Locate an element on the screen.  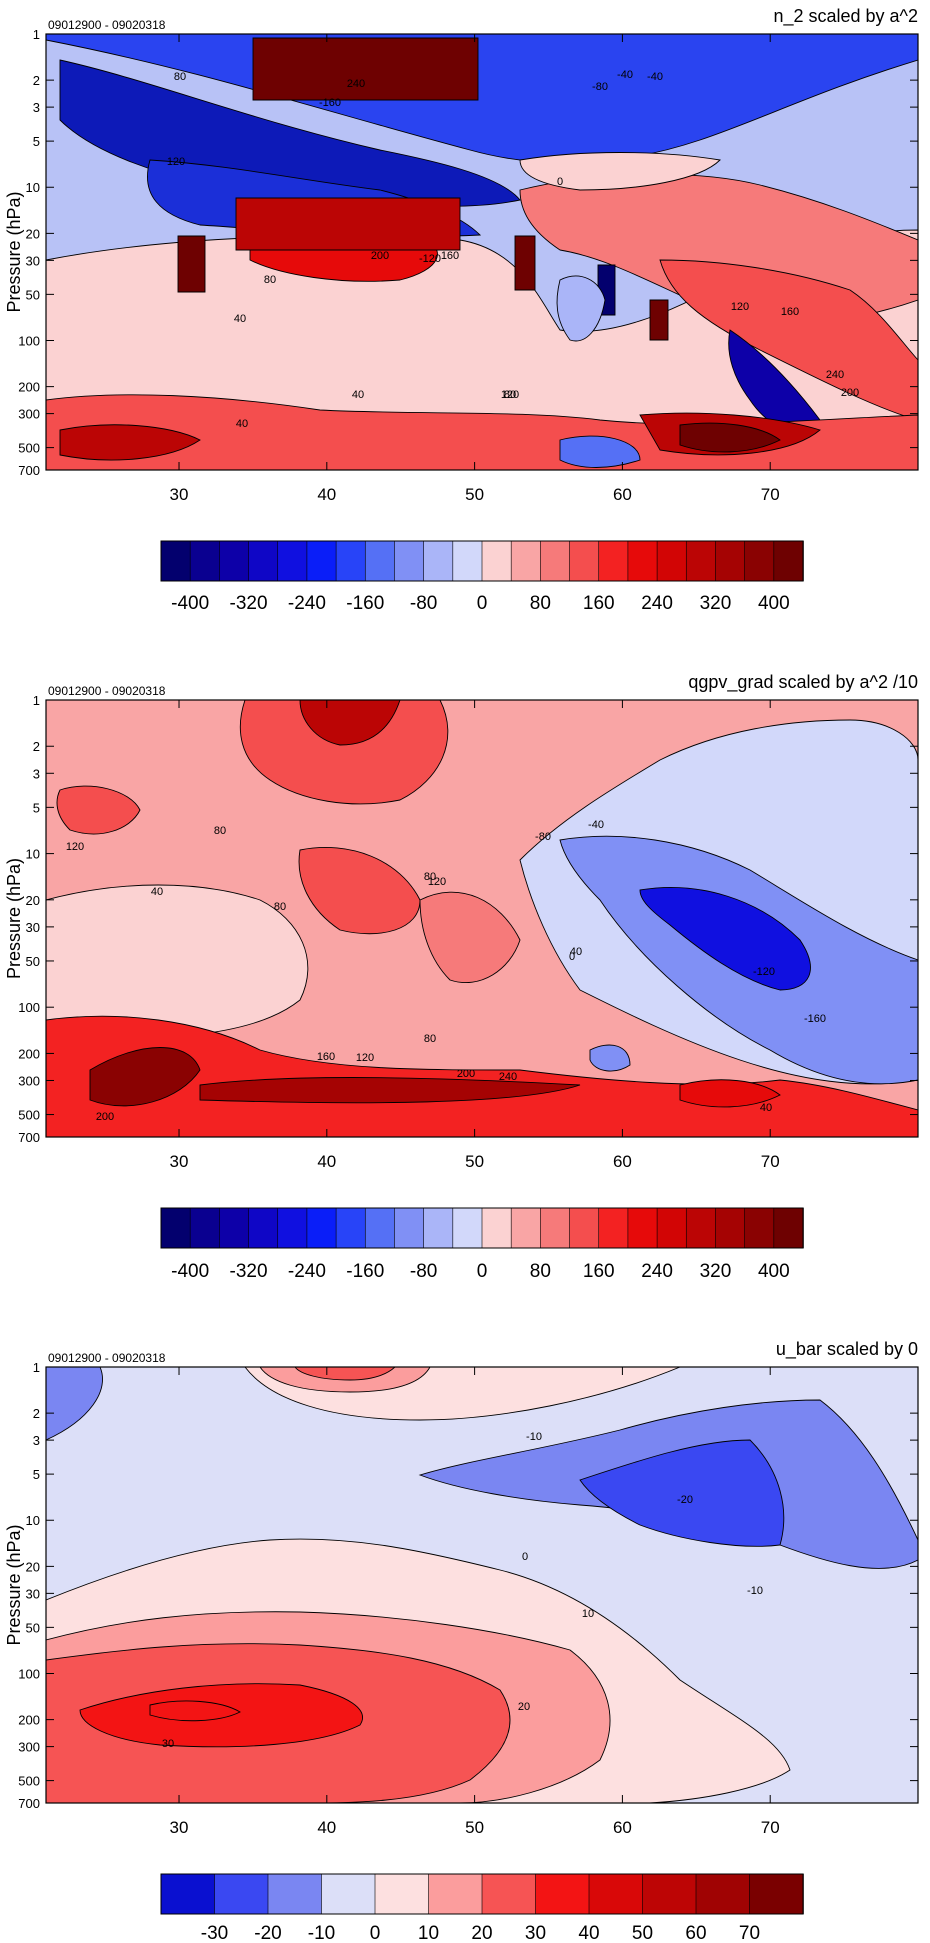
time-range: 09012900 - 09020318 is located at coordinates (107, 25).